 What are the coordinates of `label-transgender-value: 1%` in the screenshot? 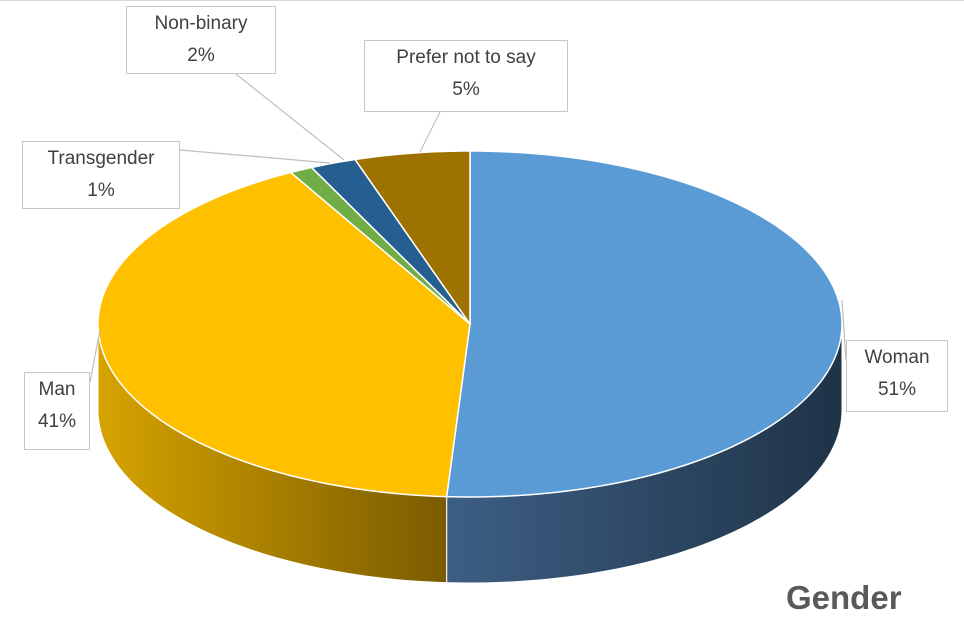 It's located at (101, 190).